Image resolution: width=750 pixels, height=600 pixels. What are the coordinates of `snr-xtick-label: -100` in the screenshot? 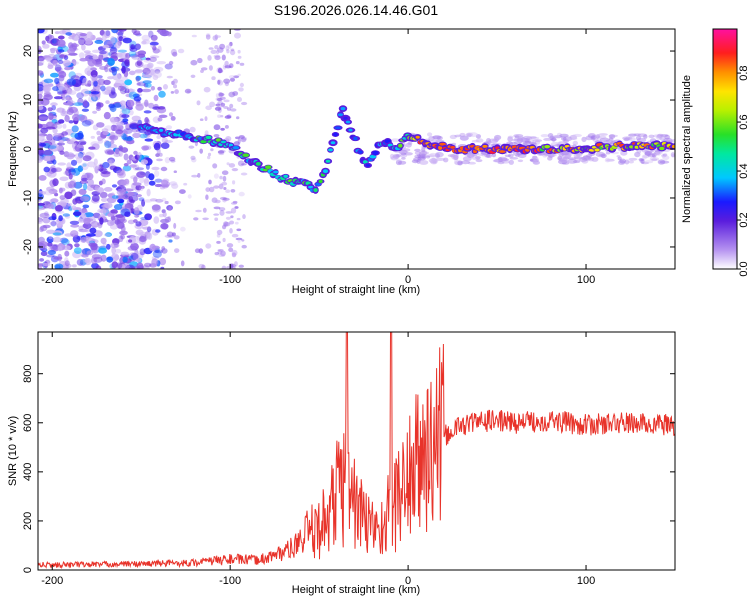 It's located at (230, 581).